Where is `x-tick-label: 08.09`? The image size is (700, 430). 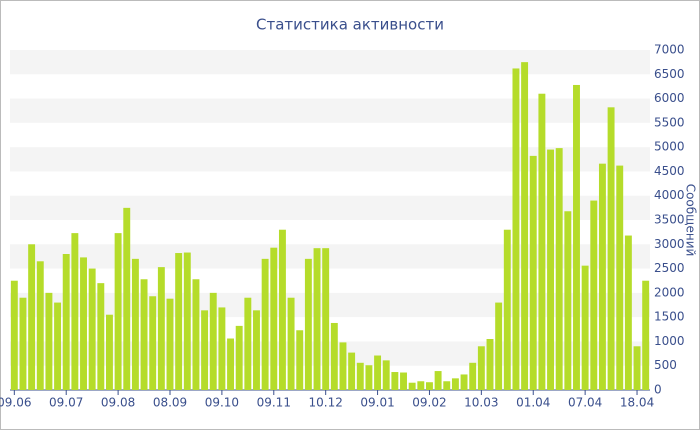 x-tick-label: 08.09 is located at coordinates (170, 403).